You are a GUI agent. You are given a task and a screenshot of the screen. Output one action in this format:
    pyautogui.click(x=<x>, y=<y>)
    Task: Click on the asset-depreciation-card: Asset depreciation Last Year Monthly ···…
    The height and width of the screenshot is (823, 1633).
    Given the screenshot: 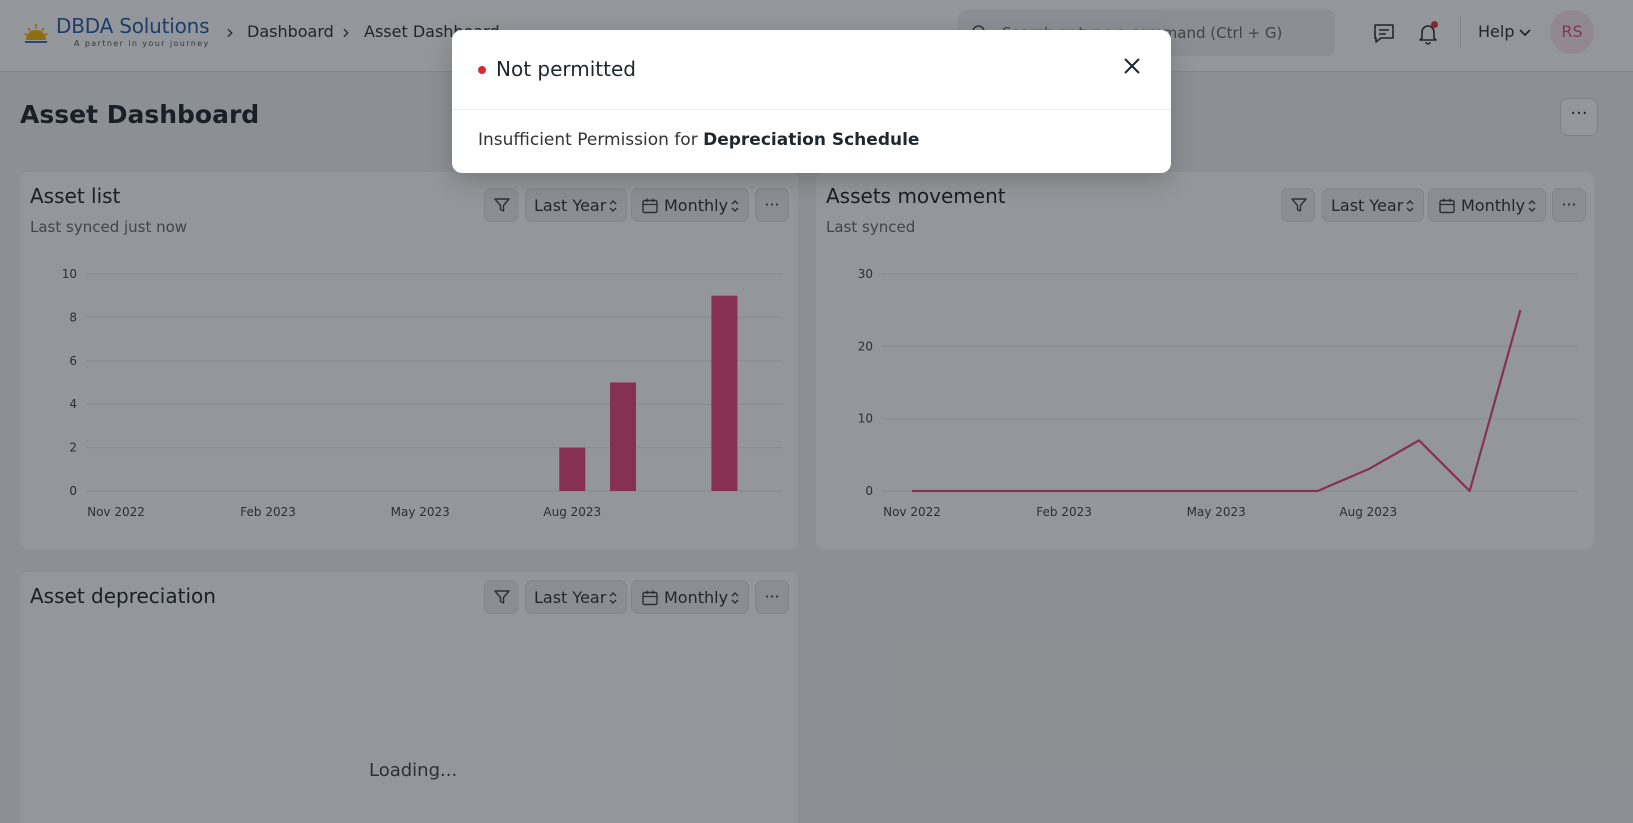 What is the action you would take?
    pyautogui.click(x=409, y=697)
    